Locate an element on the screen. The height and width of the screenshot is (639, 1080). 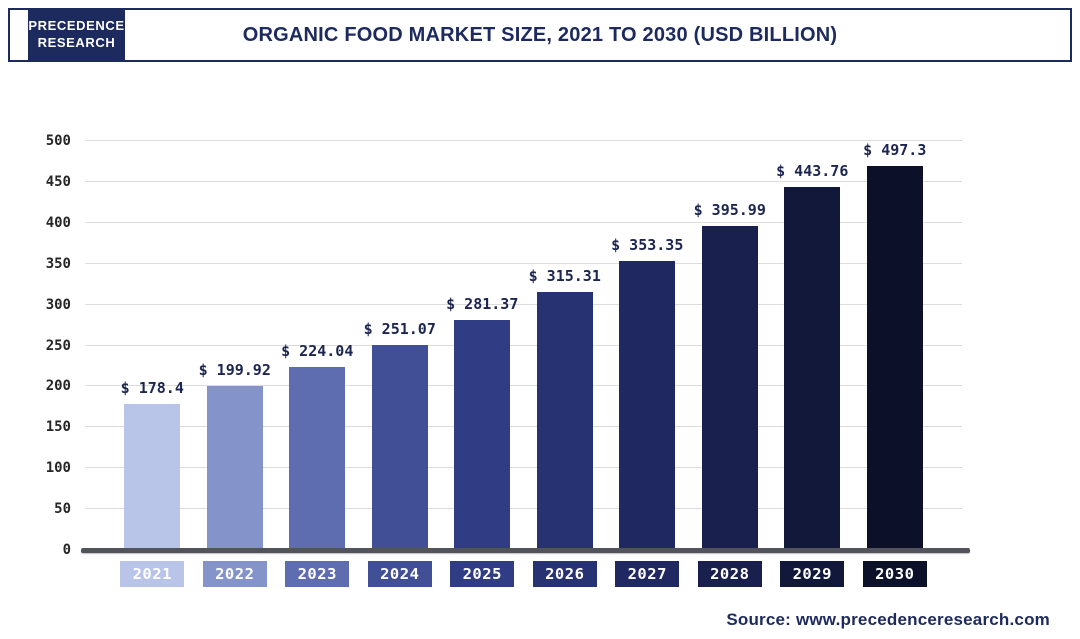
x-cell: 2029 is located at coordinates (812, 574).